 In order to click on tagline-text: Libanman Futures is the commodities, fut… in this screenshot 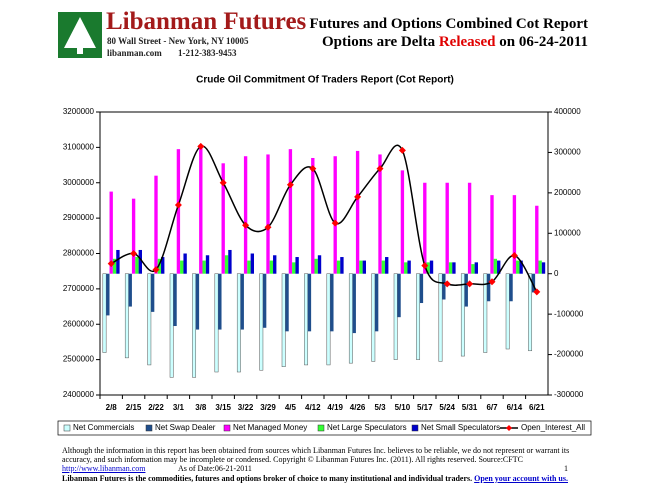, I will do `click(267, 478)`.